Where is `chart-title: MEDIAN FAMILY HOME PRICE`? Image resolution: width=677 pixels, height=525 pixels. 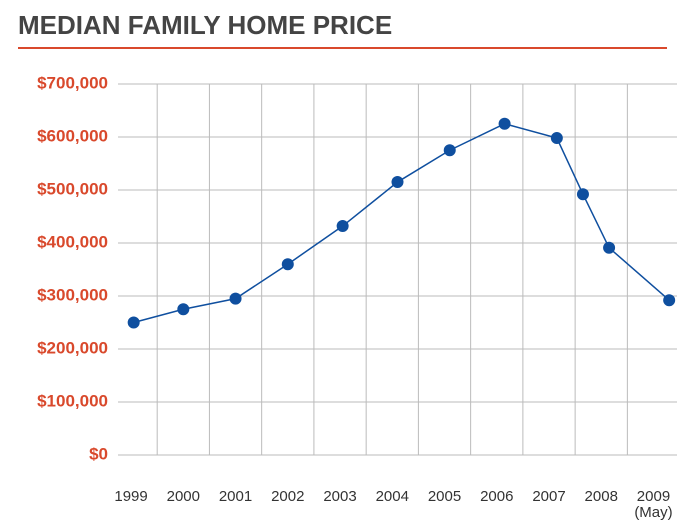 chart-title: MEDIAN FAMILY HOME PRICE is located at coordinates (205, 25).